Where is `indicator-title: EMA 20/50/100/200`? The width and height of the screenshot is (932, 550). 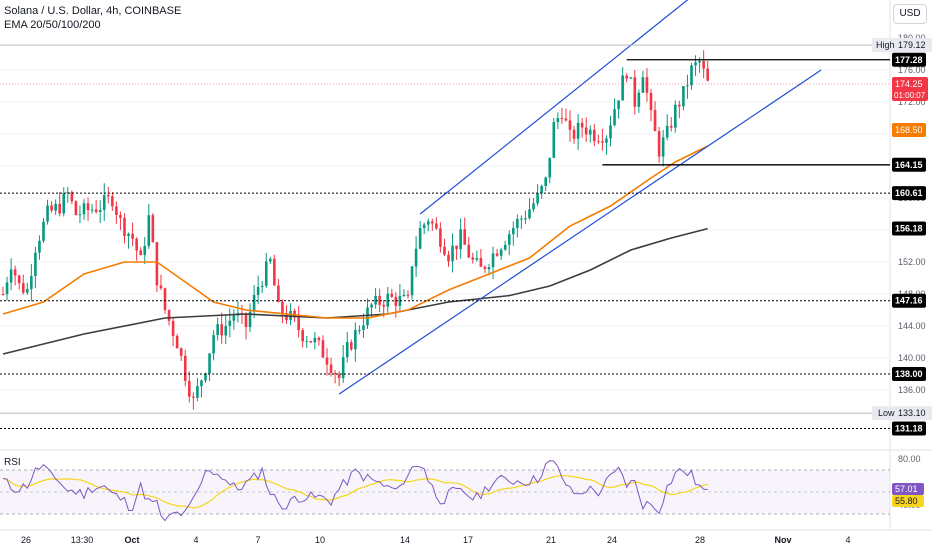
indicator-title: EMA 20/50/100/200 is located at coordinates (52, 25).